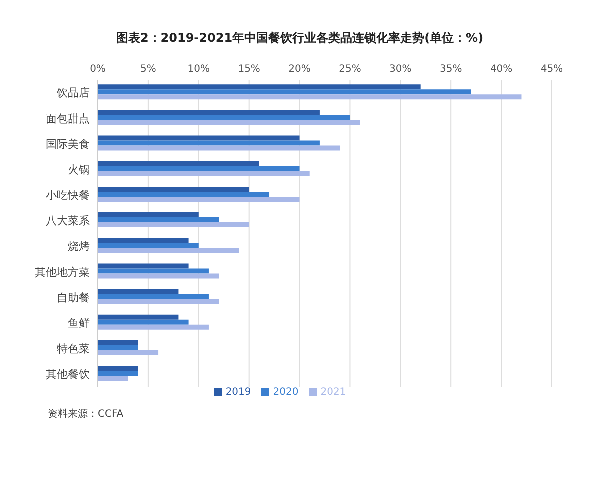 The height and width of the screenshot is (480, 600). I want to click on text: 资料来源：CCFA, so click(86, 414).